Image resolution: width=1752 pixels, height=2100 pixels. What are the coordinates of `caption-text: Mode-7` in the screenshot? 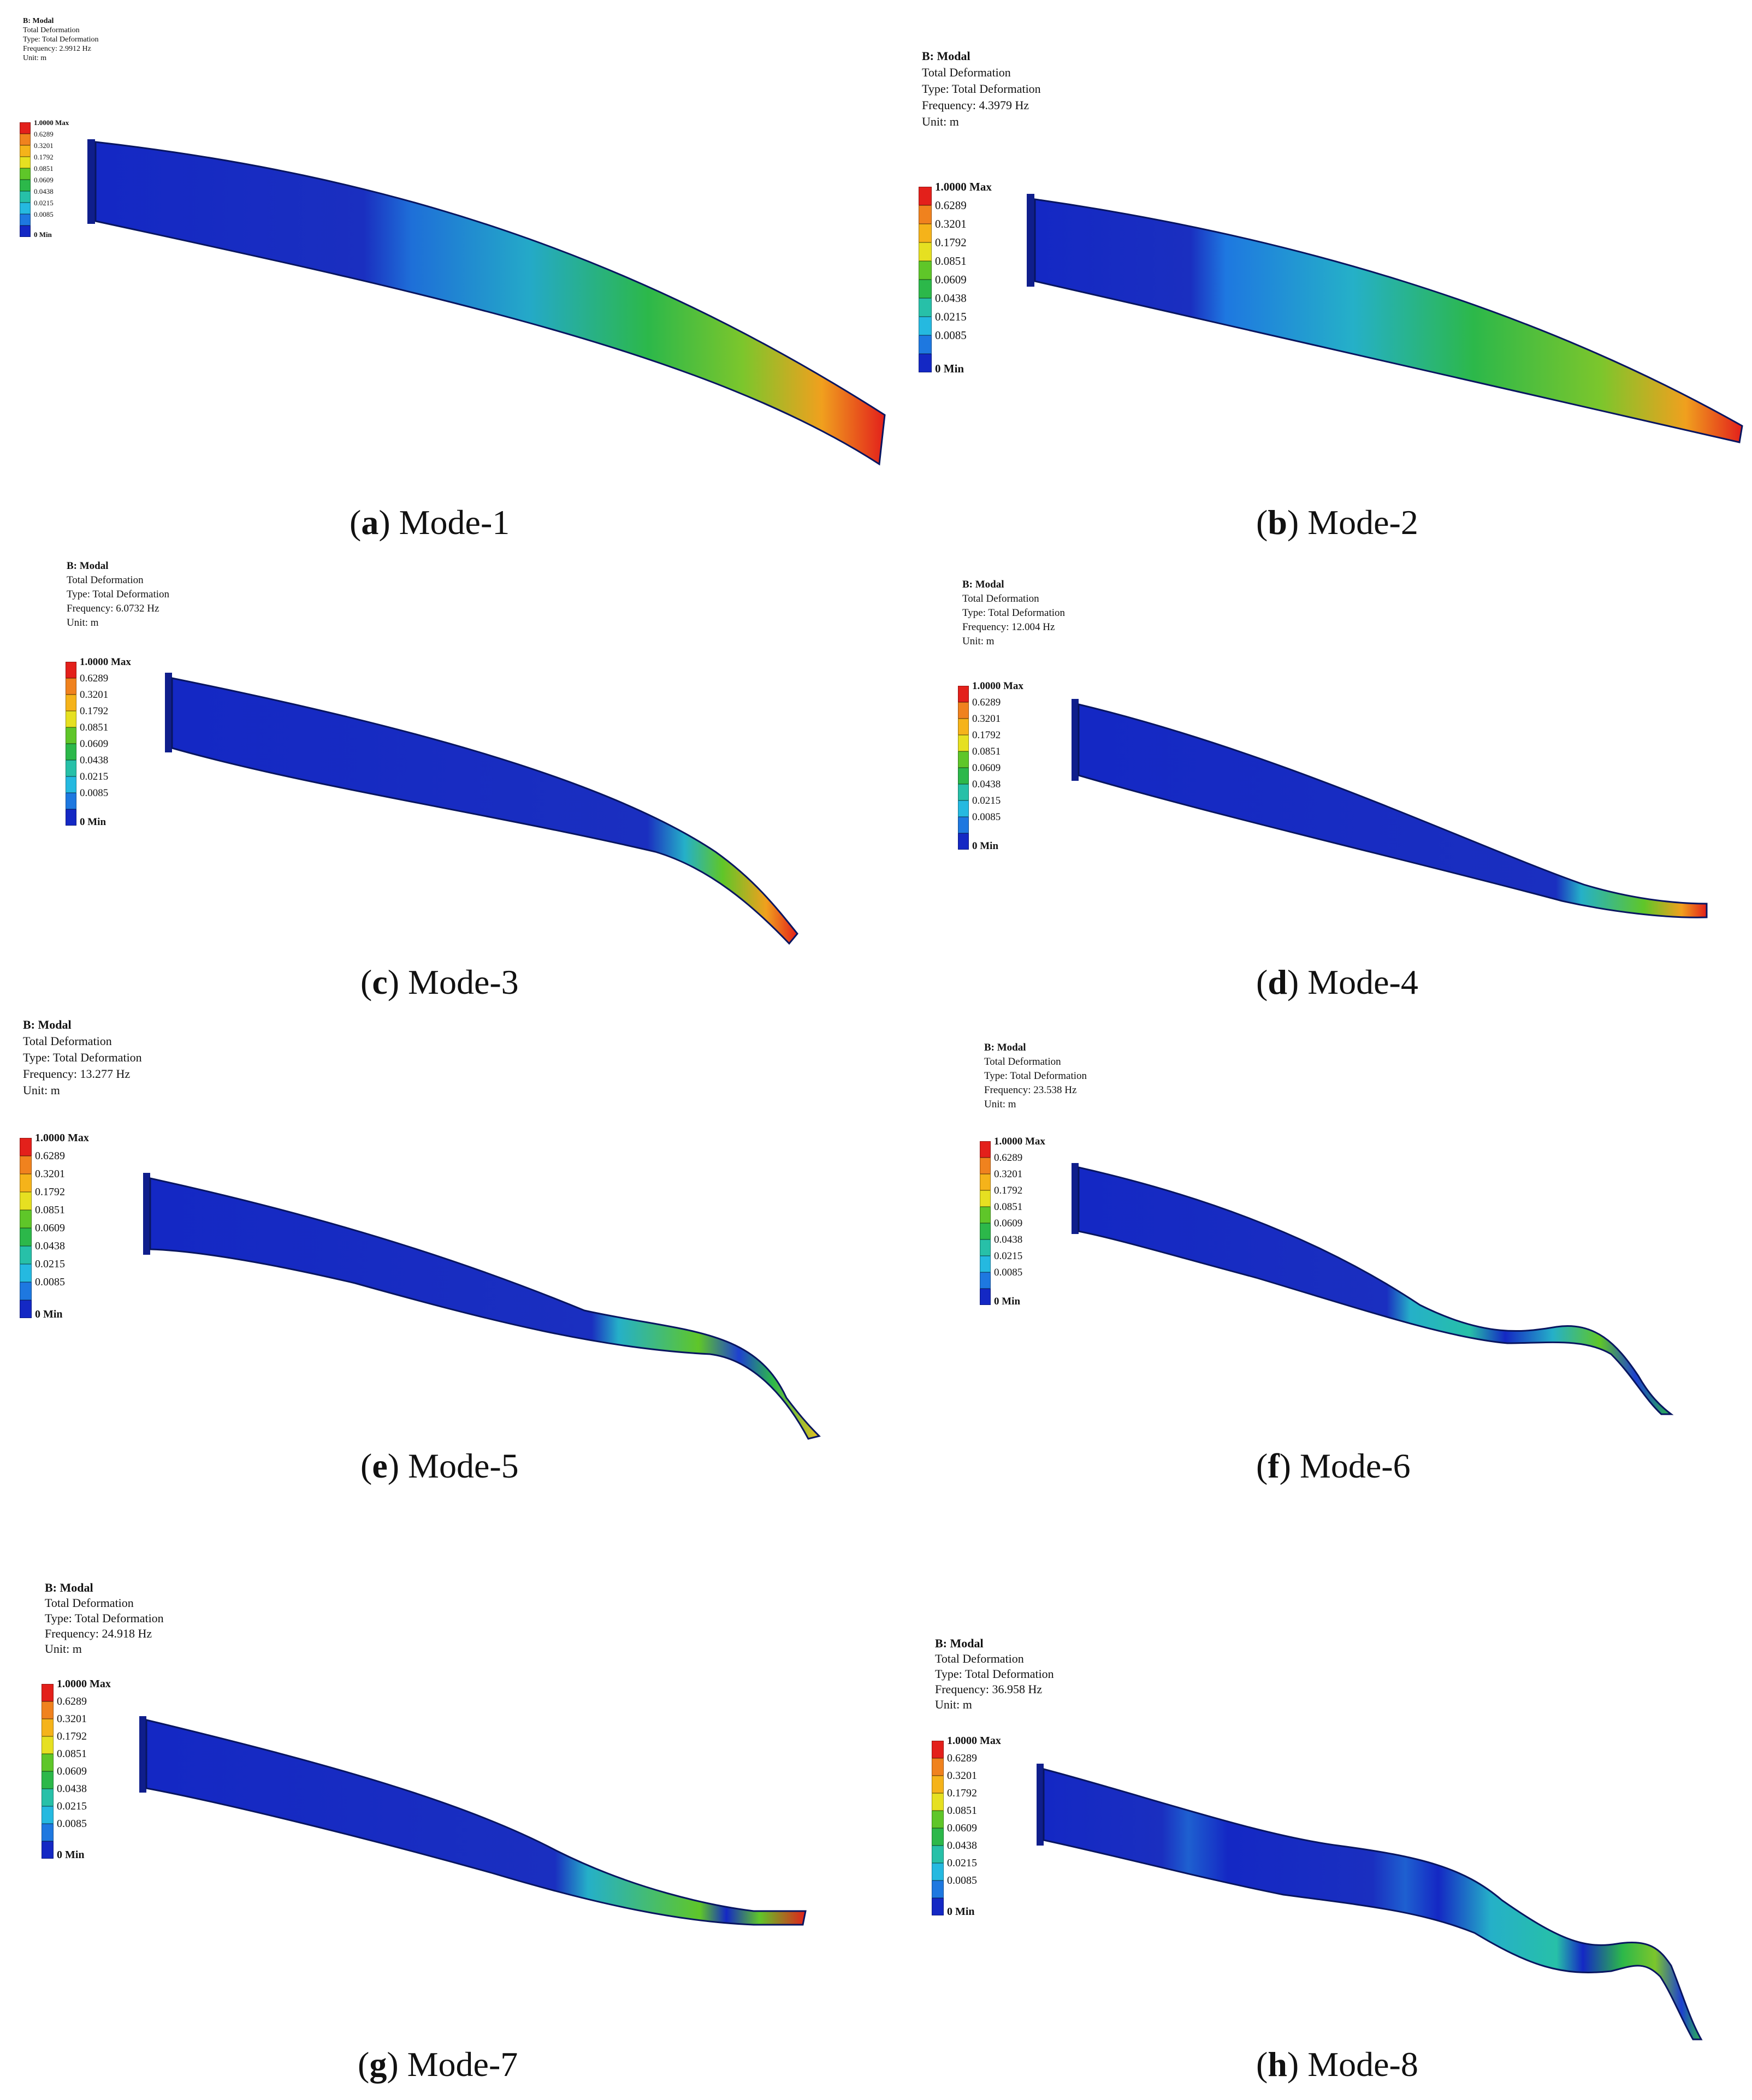 It's located at (458, 2064).